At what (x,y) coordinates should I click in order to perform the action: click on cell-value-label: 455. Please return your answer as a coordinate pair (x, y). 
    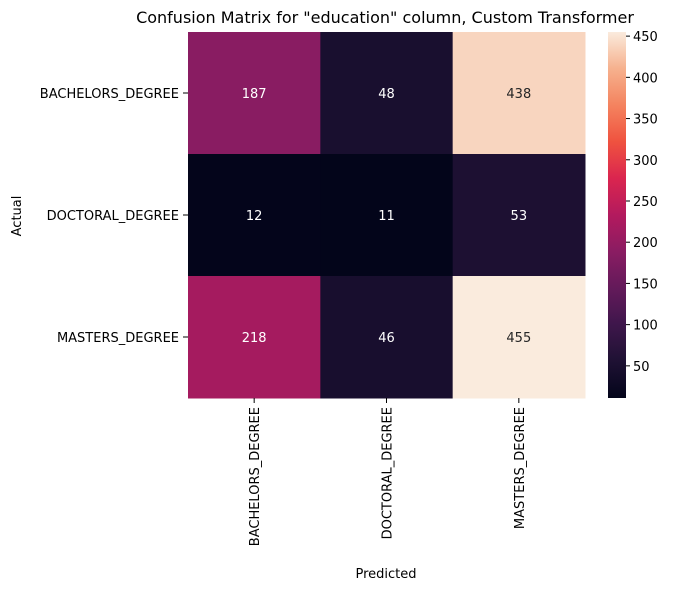
    Looking at the image, I should click on (518, 338).